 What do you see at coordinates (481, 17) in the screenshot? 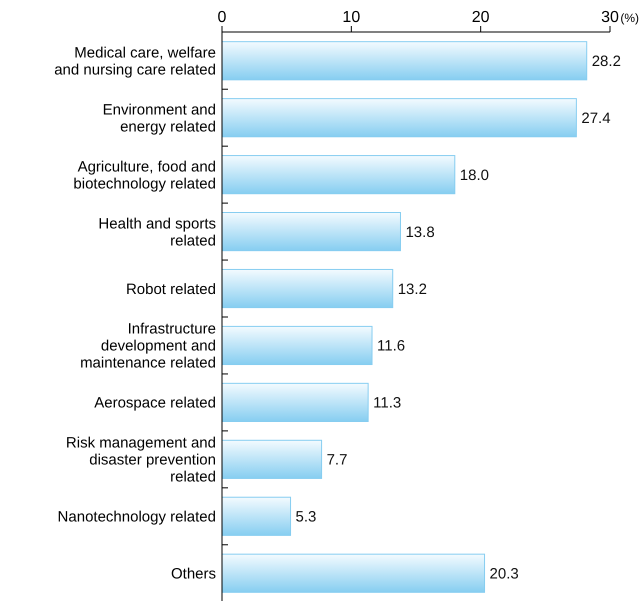
I see `x-tick-label: 20` at bounding box center [481, 17].